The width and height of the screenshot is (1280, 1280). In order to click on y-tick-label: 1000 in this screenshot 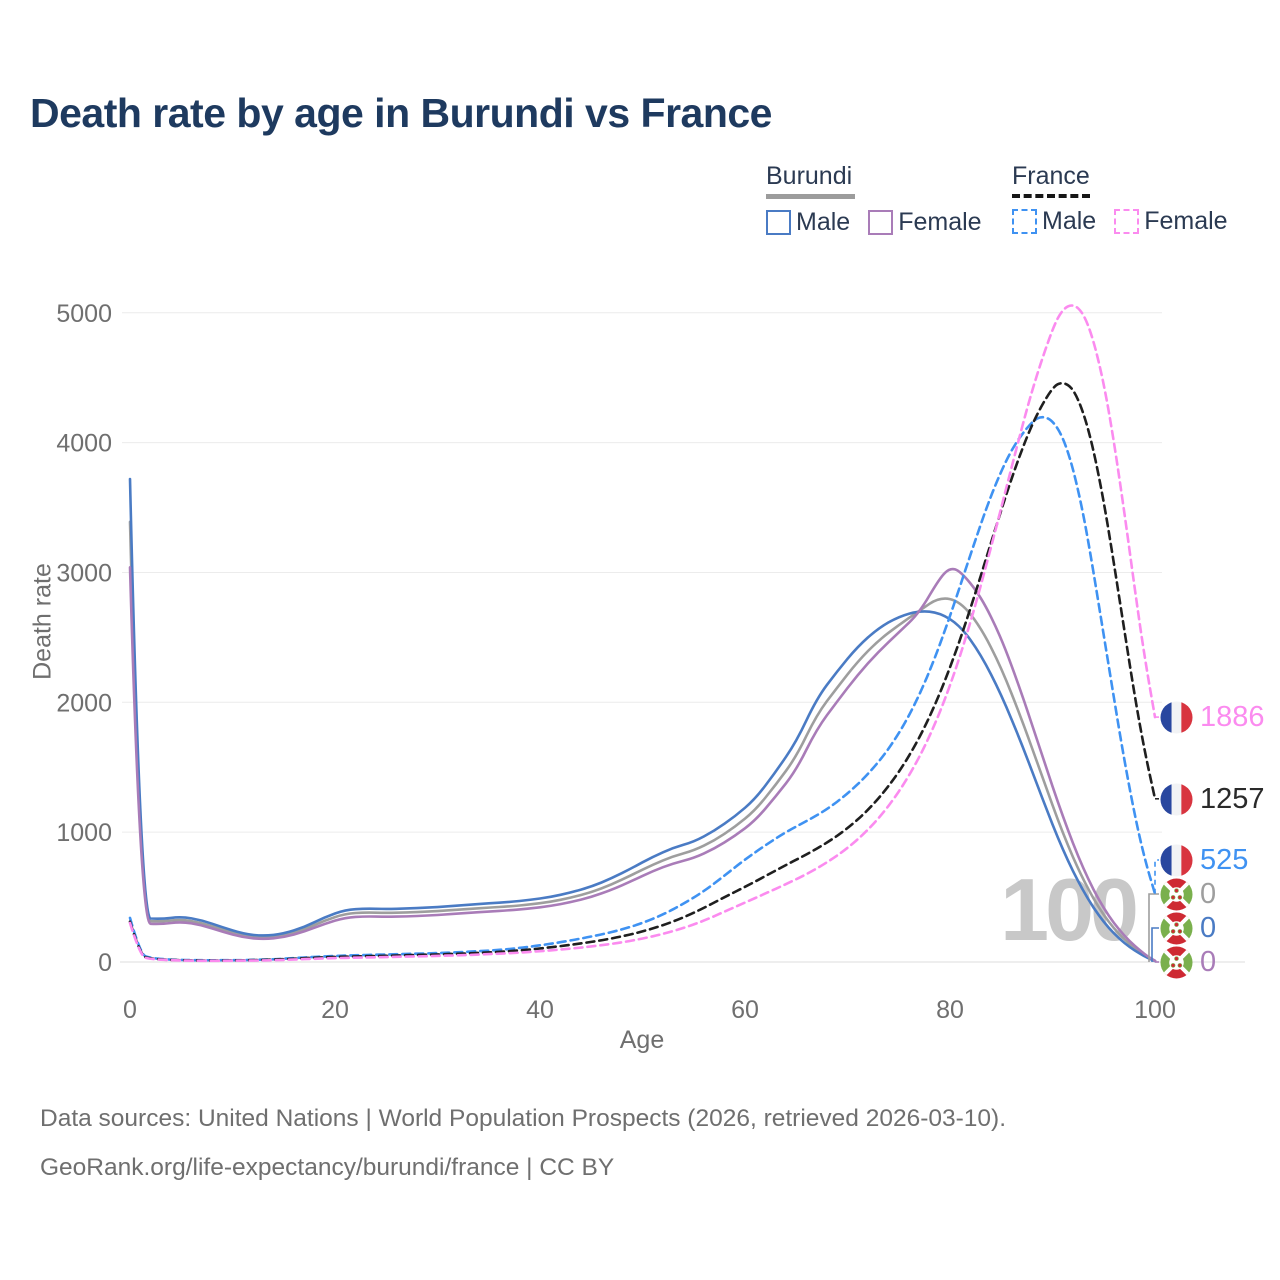, I will do `click(84, 833)`.